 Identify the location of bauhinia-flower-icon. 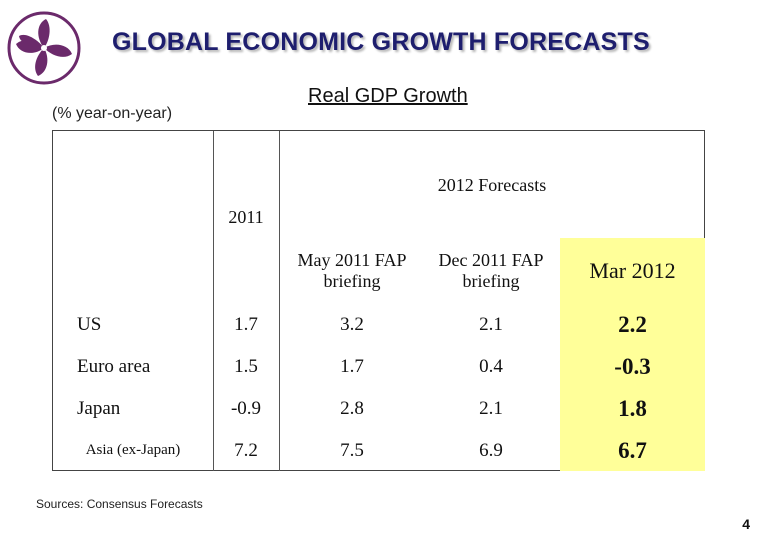
(44, 48).